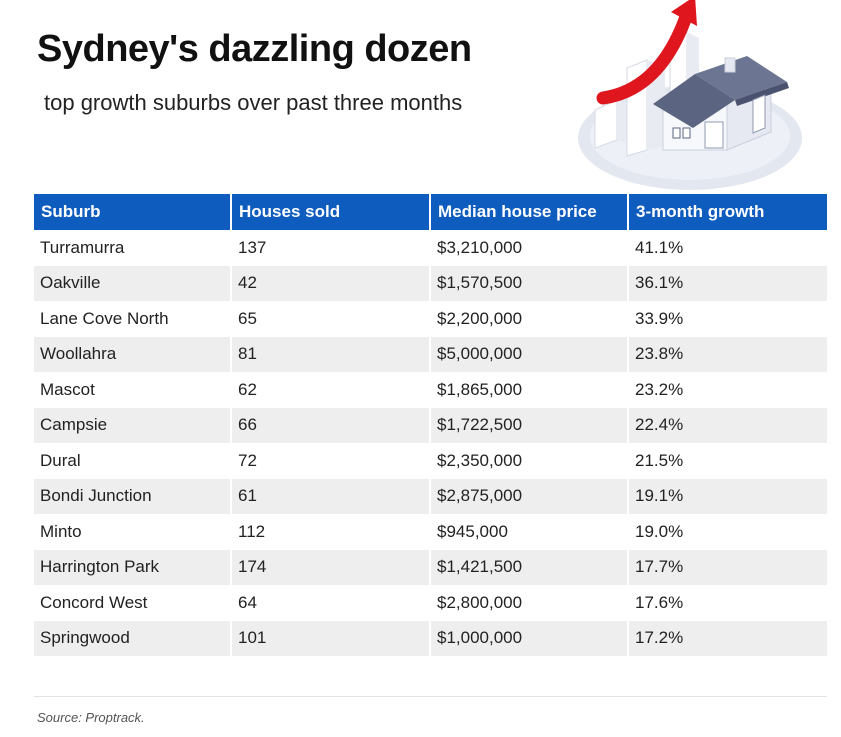 This screenshot has width=841, height=737. What do you see at coordinates (330, 390) in the screenshot?
I see `cell-houses-sold: 62` at bounding box center [330, 390].